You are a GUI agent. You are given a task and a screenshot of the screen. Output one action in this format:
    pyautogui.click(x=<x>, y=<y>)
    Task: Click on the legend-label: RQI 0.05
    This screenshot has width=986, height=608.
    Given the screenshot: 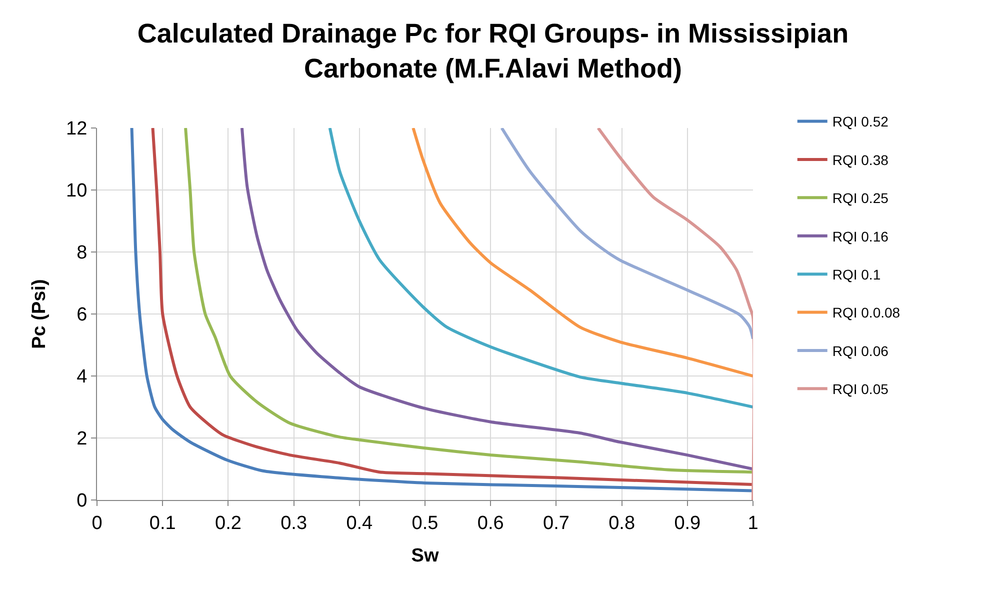 What is the action you would take?
    pyautogui.click(x=860, y=389)
    